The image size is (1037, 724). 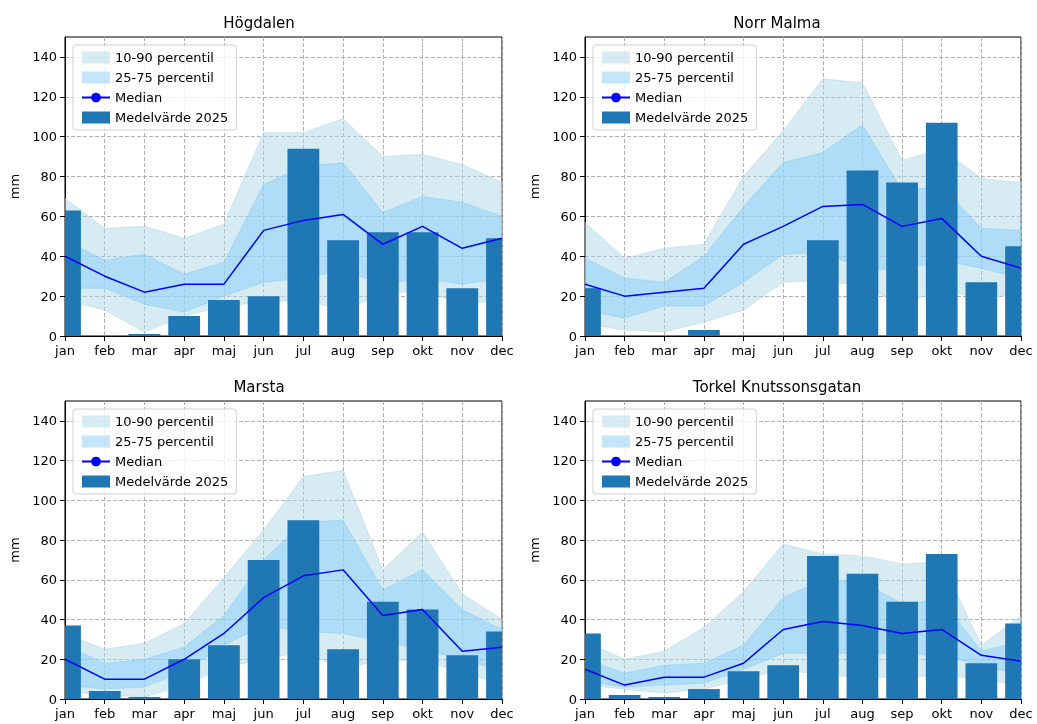 I want to click on y-tick-label: 0, so click(x=52, y=336).